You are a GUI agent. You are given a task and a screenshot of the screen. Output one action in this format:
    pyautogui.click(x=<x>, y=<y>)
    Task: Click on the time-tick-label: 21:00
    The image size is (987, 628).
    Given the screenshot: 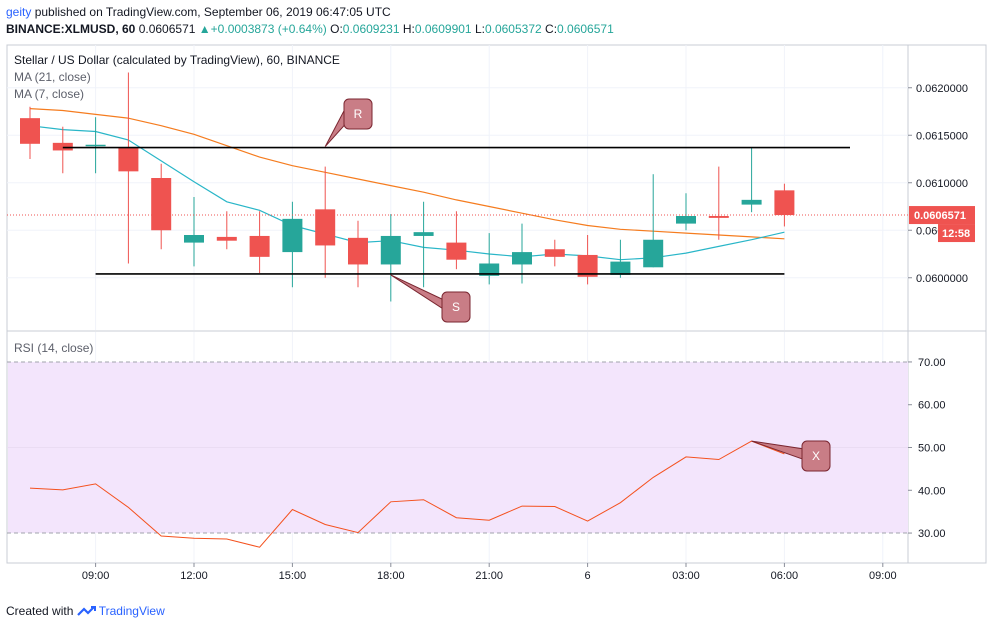 What is the action you would take?
    pyautogui.click(x=489, y=576)
    